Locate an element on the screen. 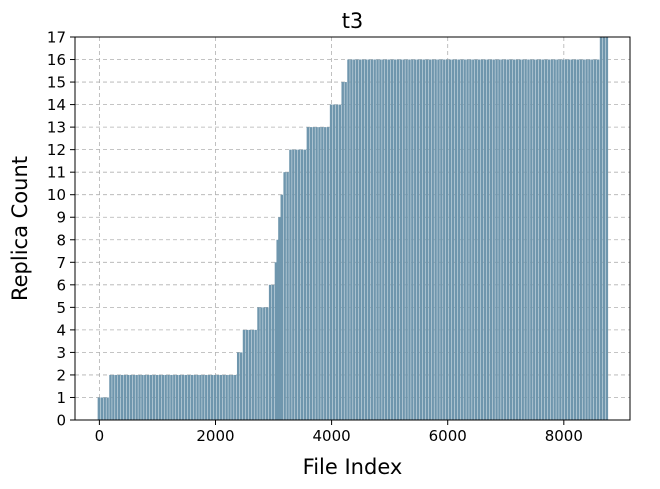 This screenshot has width=660, height=489. y-tick-label: 4 is located at coordinates (61, 330).